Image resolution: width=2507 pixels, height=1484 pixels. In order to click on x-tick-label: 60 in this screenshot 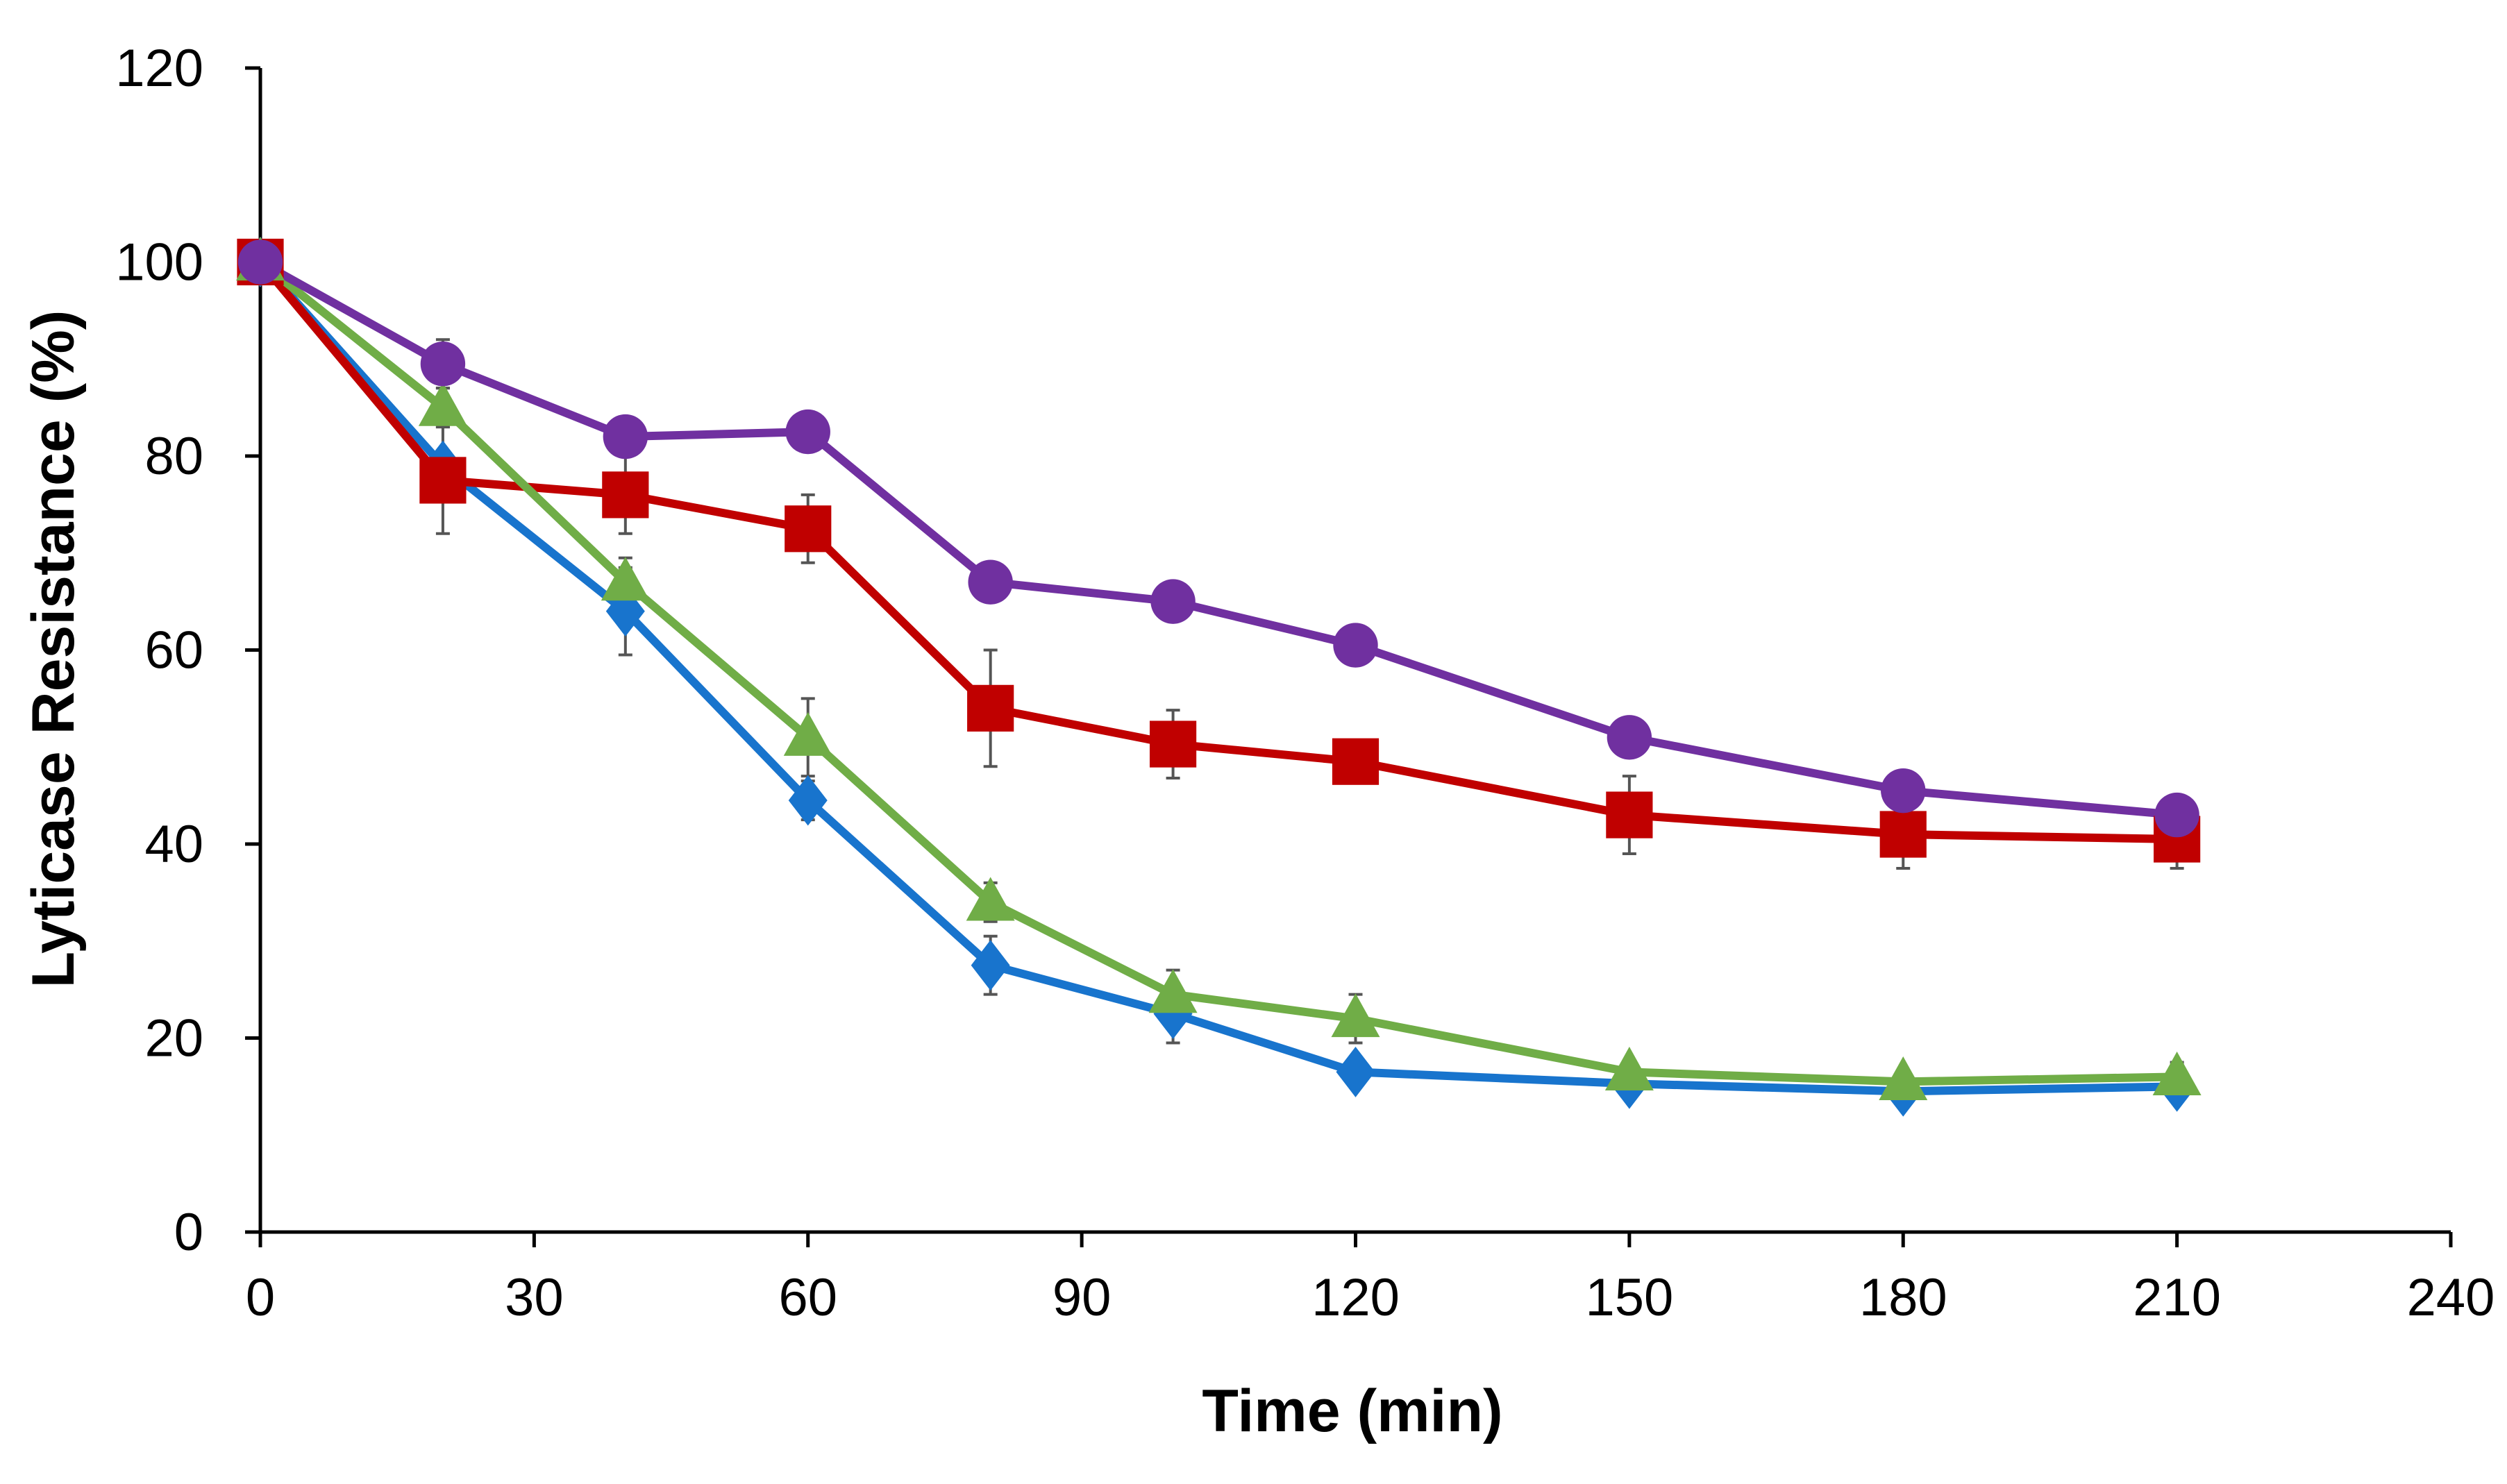, I will do `click(807, 1297)`.